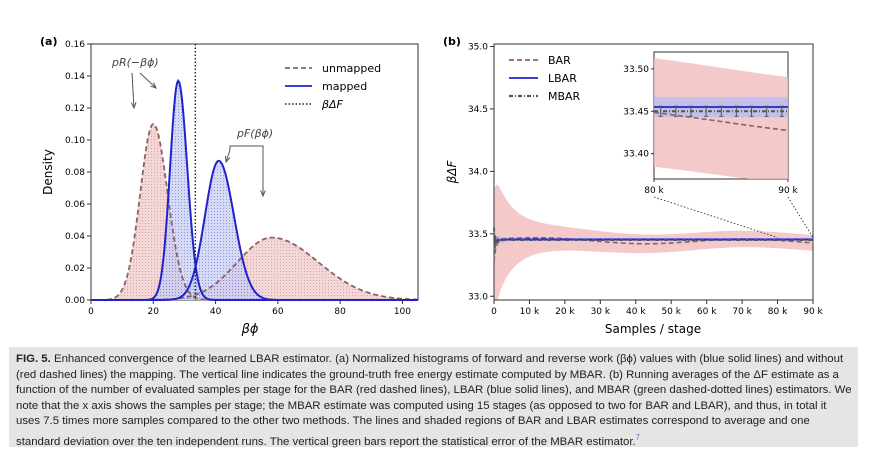  What do you see at coordinates (228, 159) in the screenshot?
I see `forward-arrow-left-head` at bounding box center [228, 159].